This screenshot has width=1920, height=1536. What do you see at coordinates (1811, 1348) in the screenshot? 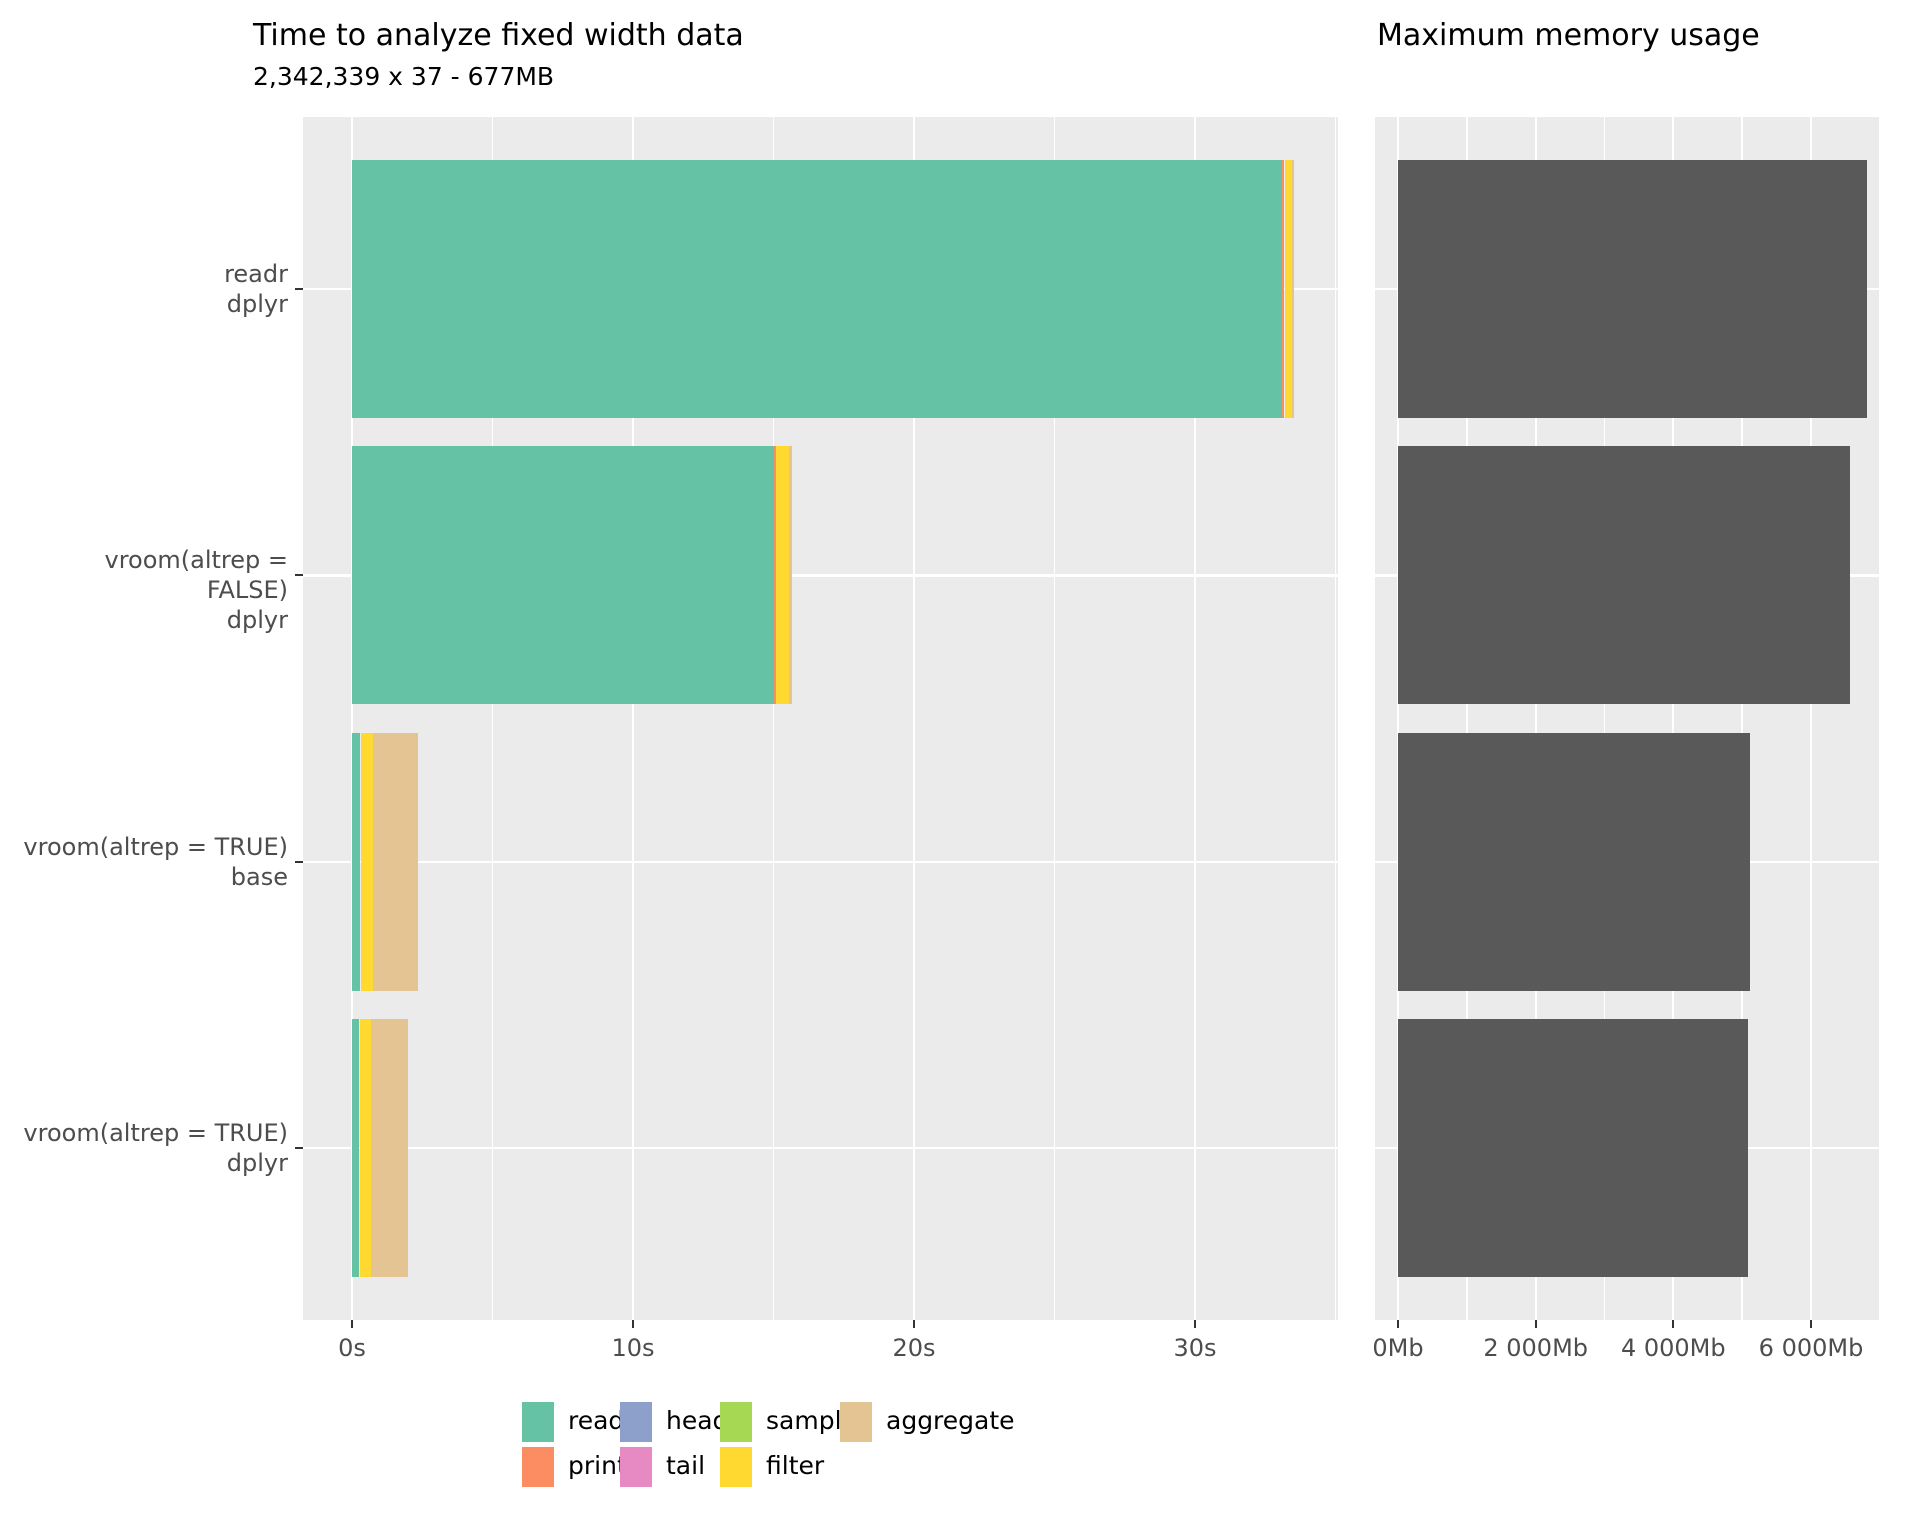
I see `memory-x-tick-label: 6 000Mb` at bounding box center [1811, 1348].